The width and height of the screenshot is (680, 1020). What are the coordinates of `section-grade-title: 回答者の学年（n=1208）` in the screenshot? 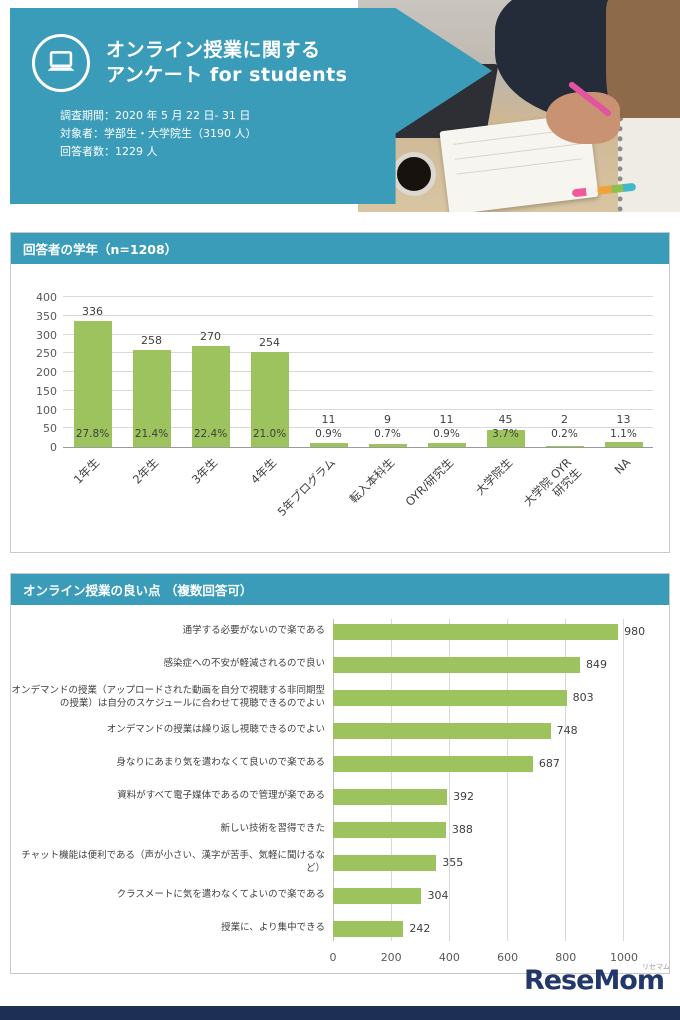 It's located at (100, 249).